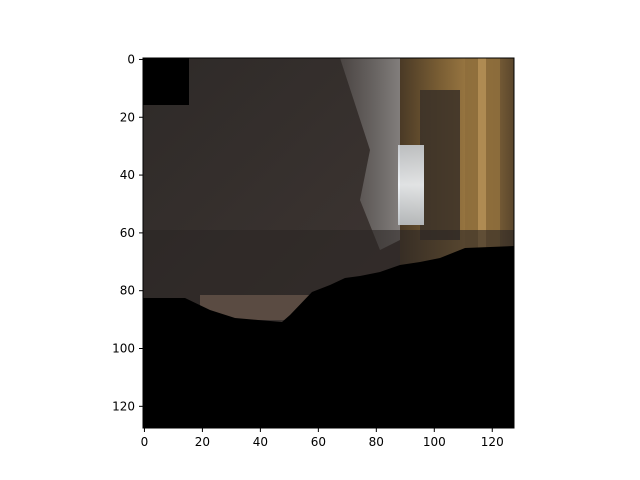 Image resolution: width=640 pixels, height=480 pixels. Describe the element at coordinates (127, 291) in the screenshot. I see `y-tick-label: 80` at that location.